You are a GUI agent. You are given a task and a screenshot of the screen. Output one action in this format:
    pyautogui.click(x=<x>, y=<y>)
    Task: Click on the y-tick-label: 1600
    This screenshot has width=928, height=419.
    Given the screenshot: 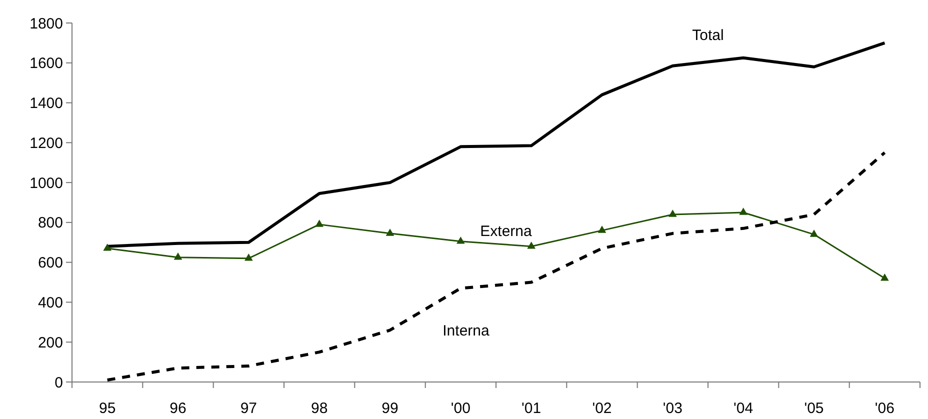 What is the action you would take?
    pyautogui.click(x=46, y=63)
    